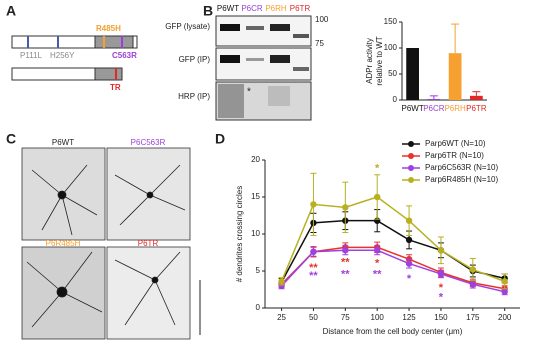 This screenshot has height=343, width=550. What do you see at coordinates (434, 108) in the screenshot?
I see `x-tick-label: P6CR` at bounding box center [434, 108].